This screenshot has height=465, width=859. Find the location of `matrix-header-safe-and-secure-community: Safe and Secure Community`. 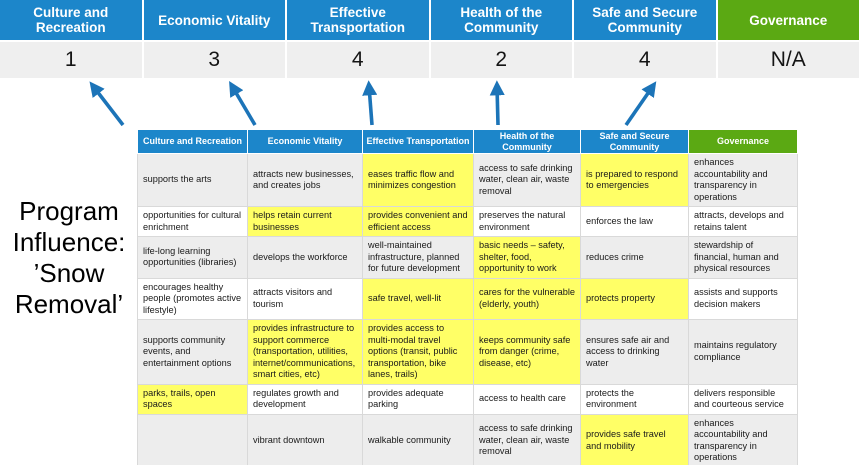

matrix-header-safe-and-secure-community: Safe and Secure Community is located at coordinates (634, 141).